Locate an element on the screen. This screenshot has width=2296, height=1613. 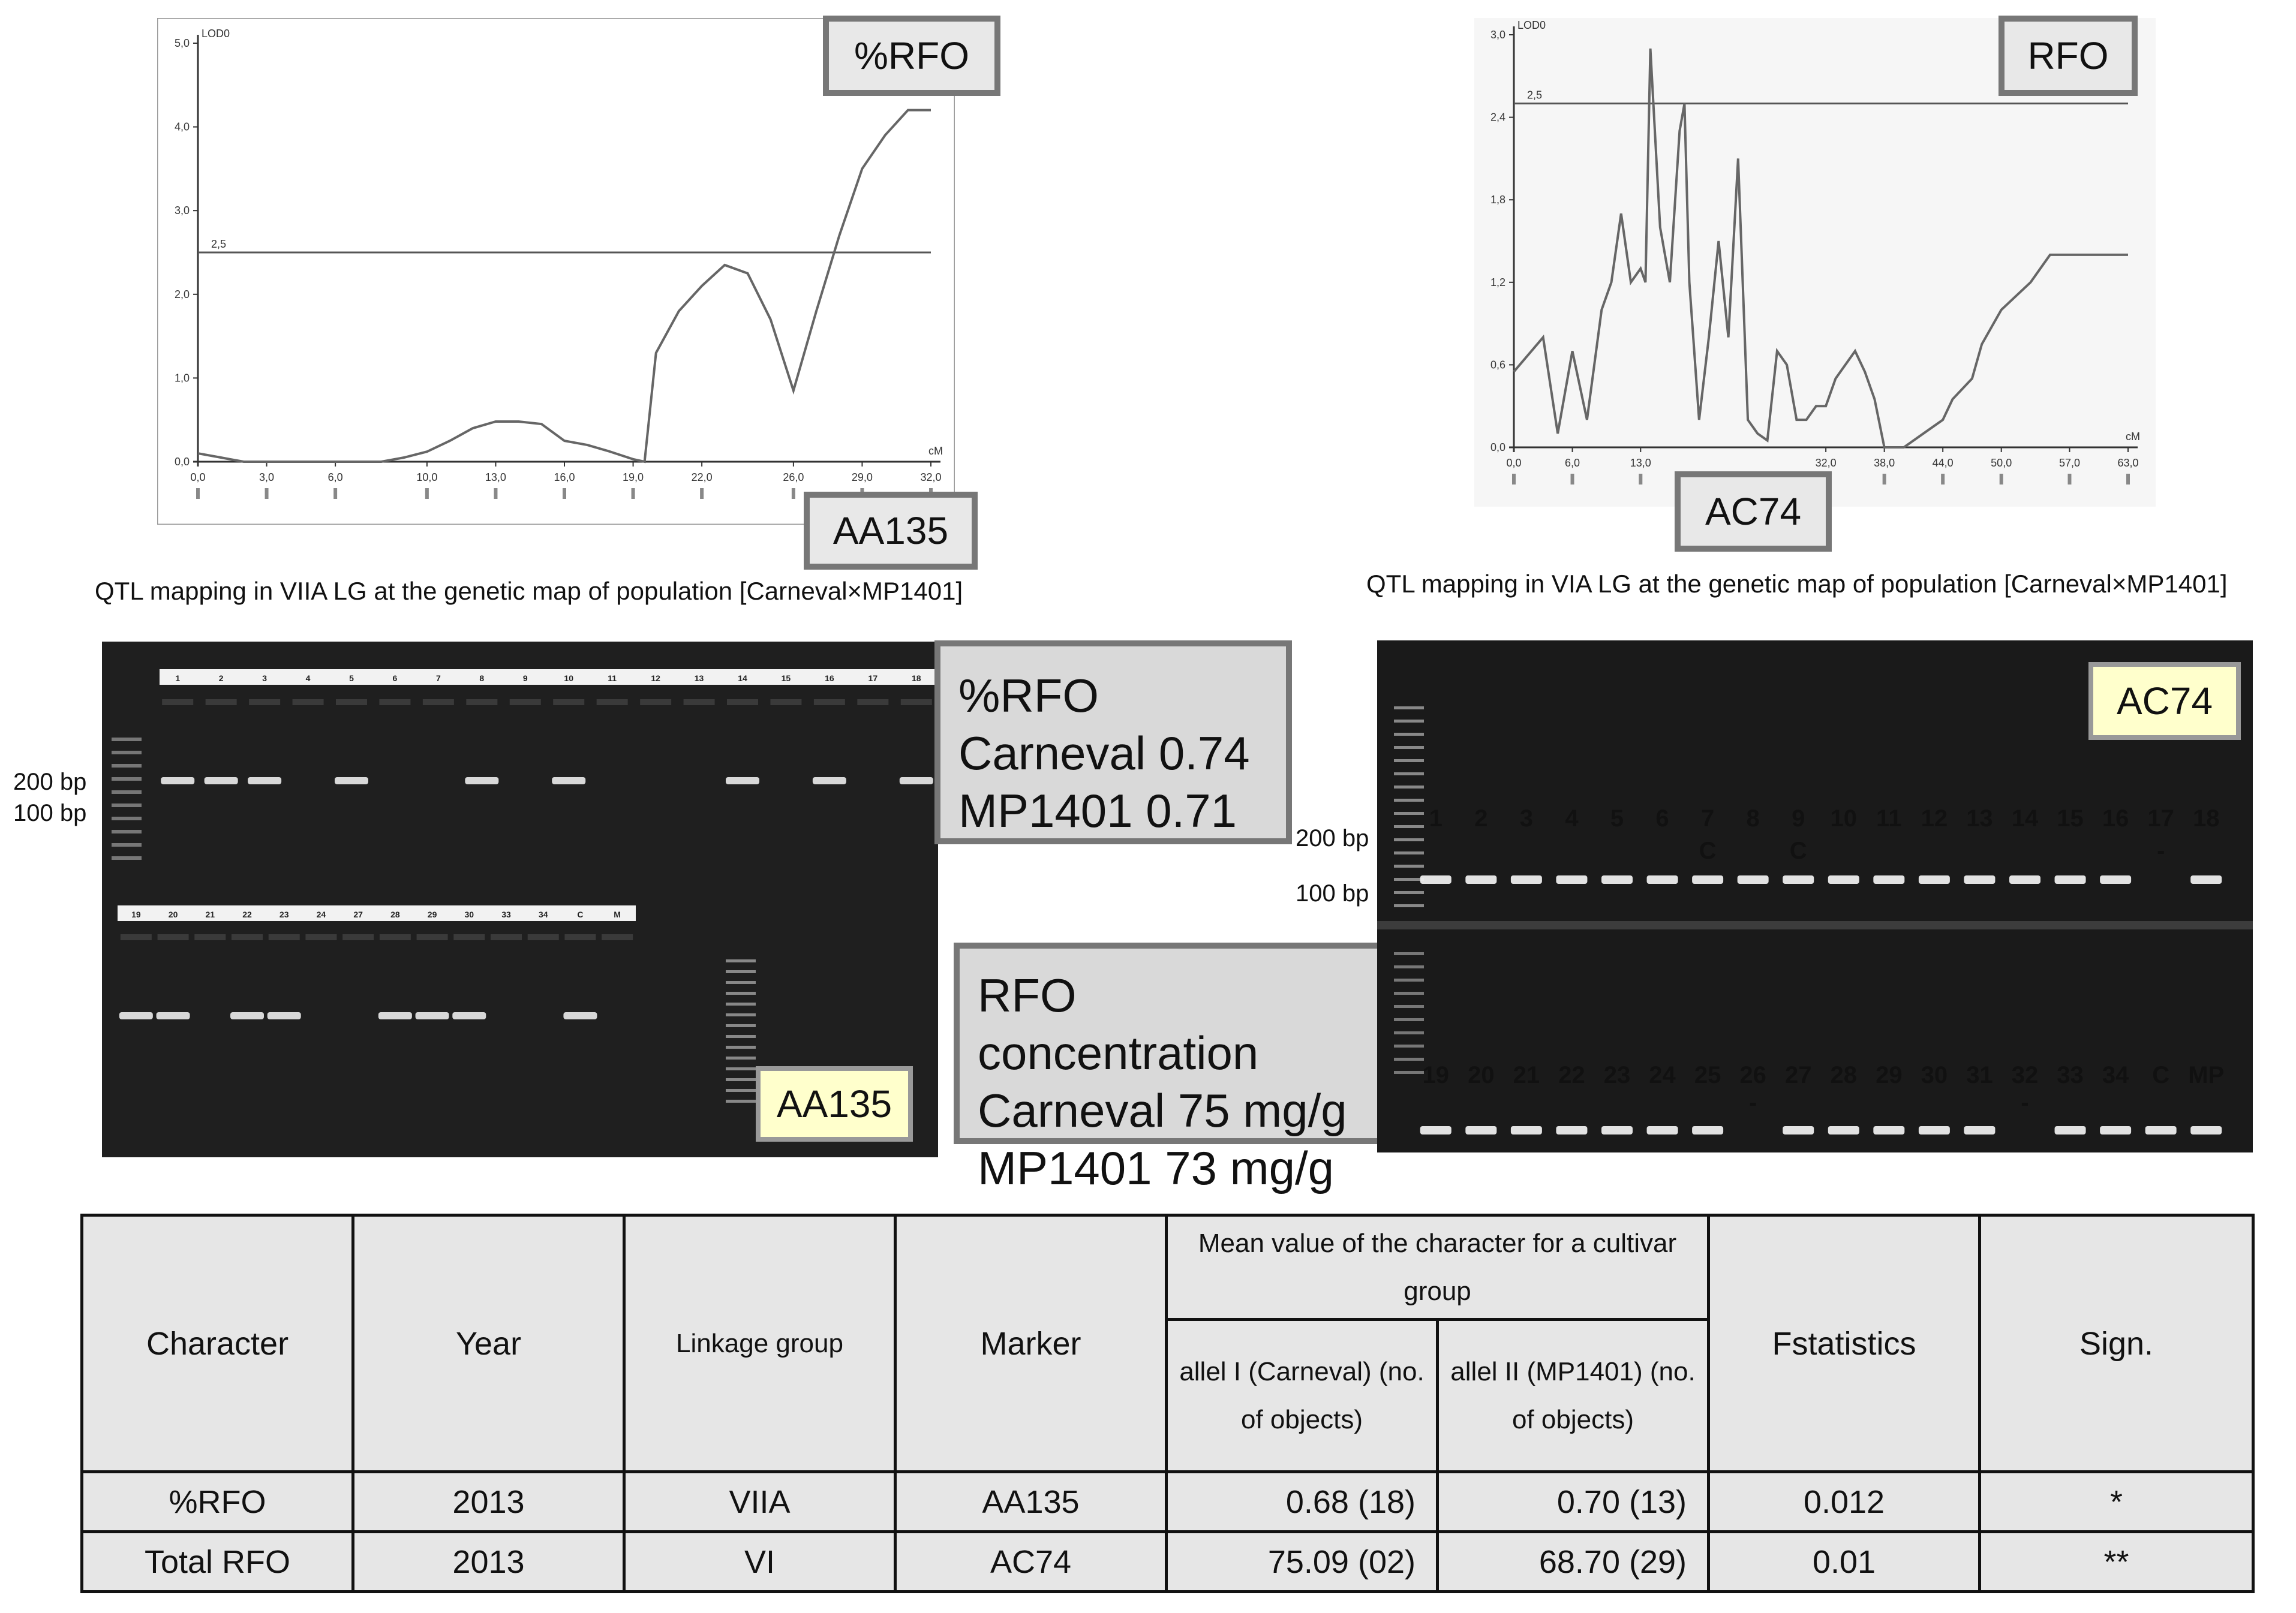
gel-right-lane-label: 11 is located at coordinates (1888, 818).